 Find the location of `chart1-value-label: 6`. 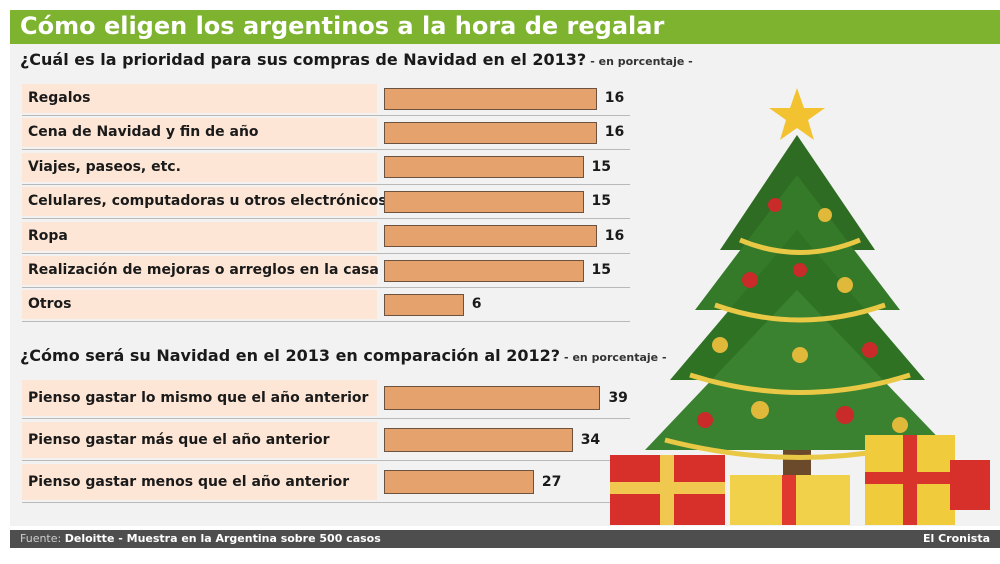

chart1-value-label: 6 is located at coordinates (476, 304).